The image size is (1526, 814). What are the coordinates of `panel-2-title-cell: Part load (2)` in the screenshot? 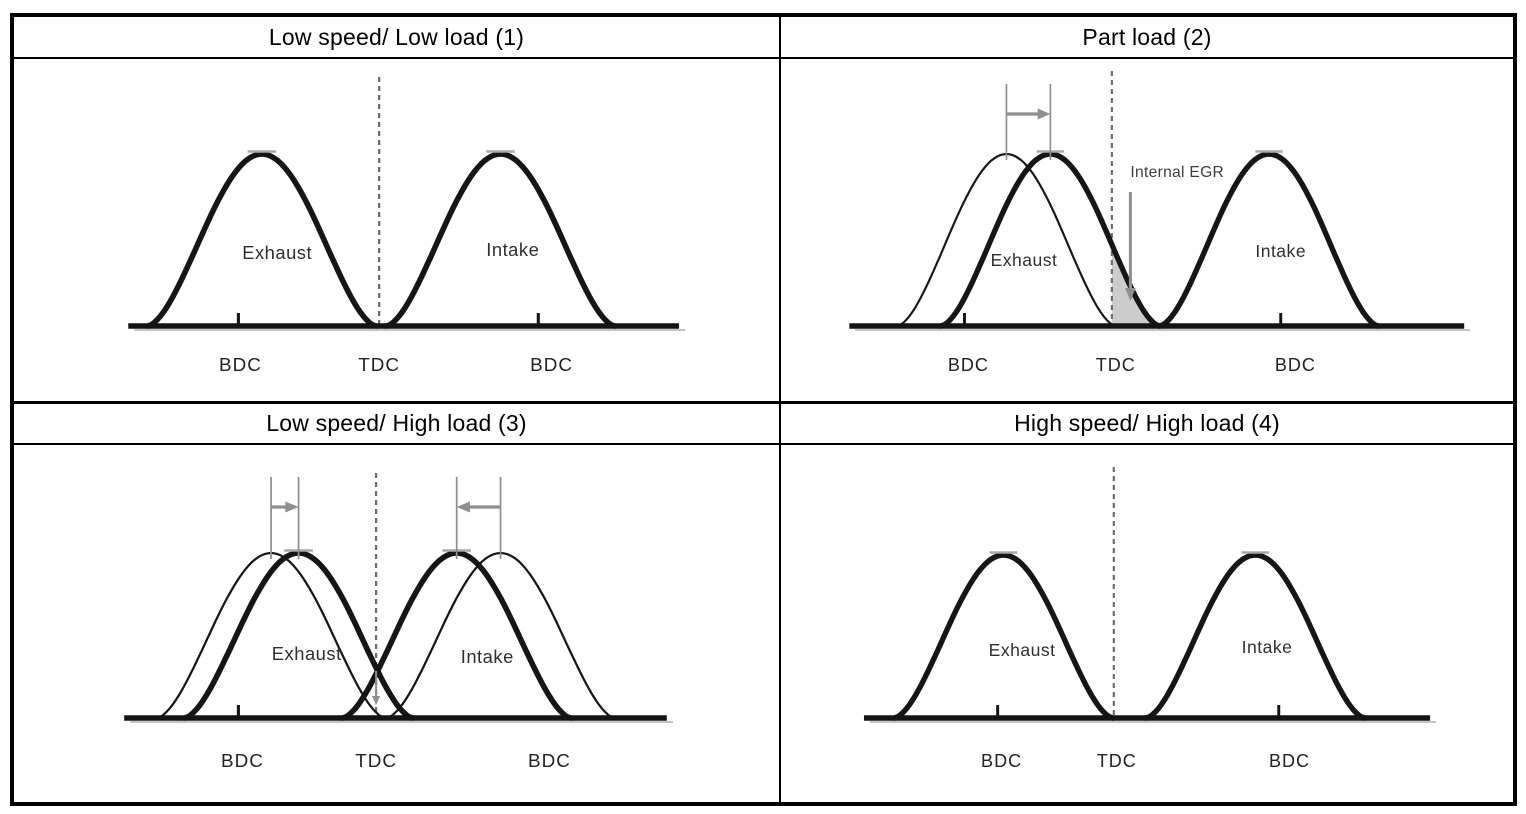 It's located at (1147, 38).